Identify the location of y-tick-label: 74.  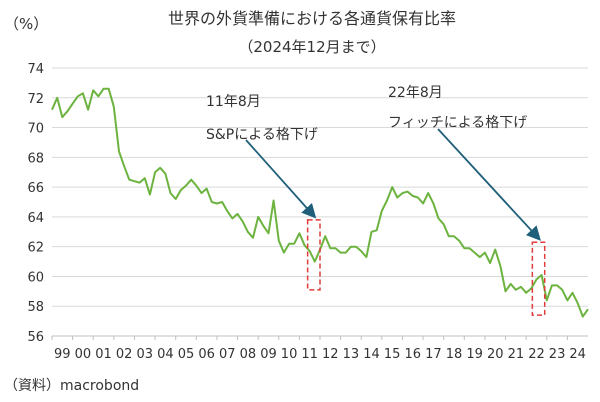
(35, 69).